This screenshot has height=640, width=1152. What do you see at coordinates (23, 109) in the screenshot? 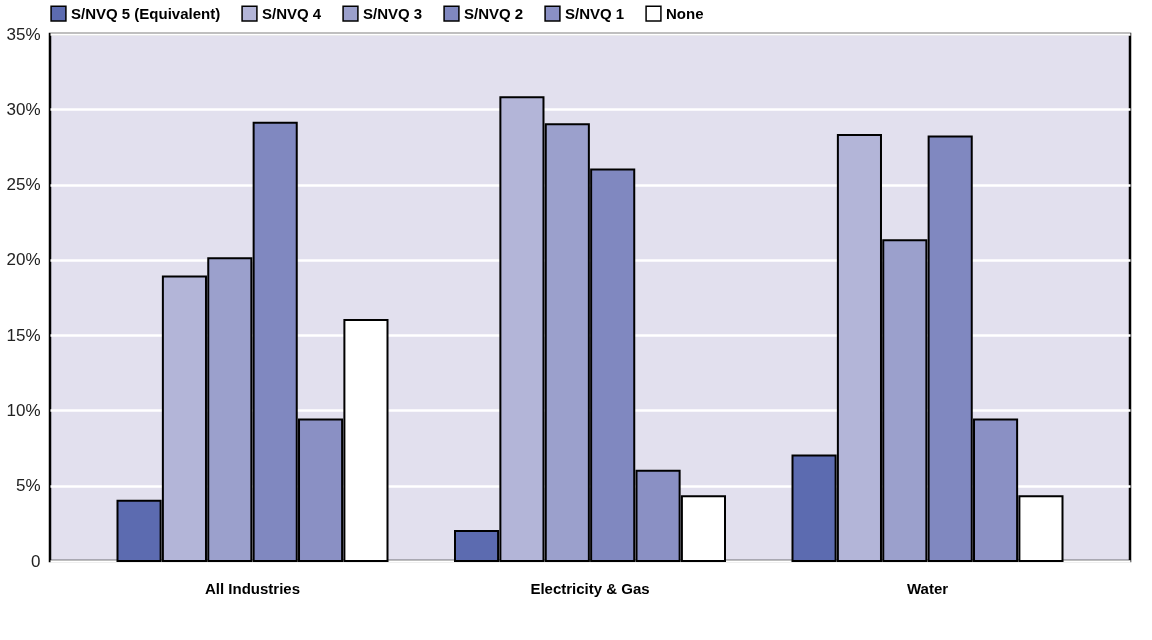
I see `y-tick-label: 30%` at bounding box center [23, 109].